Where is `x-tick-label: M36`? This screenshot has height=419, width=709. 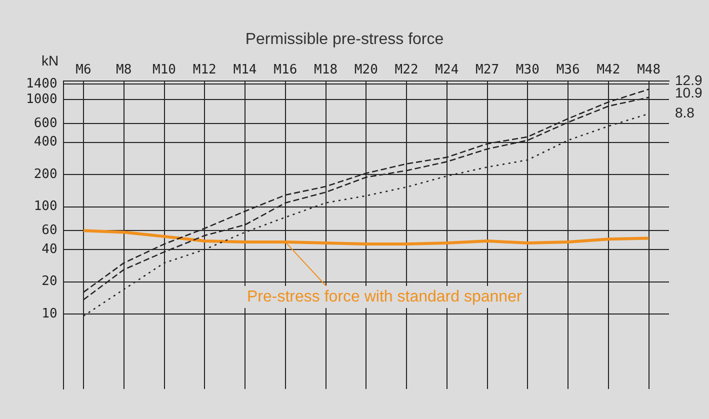
x-tick-label: M36 is located at coordinates (568, 70).